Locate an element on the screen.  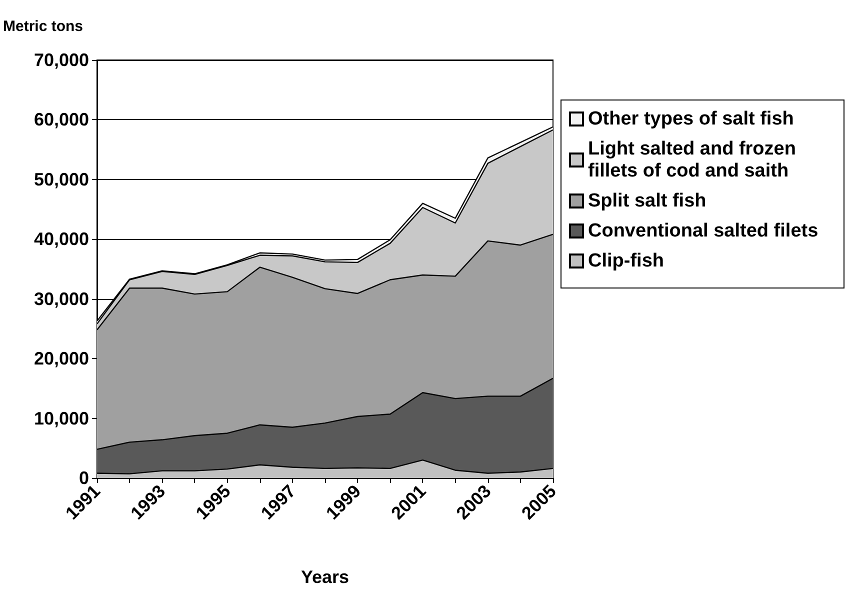
y-tick-label: 0 is located at coordinates (83, 478).